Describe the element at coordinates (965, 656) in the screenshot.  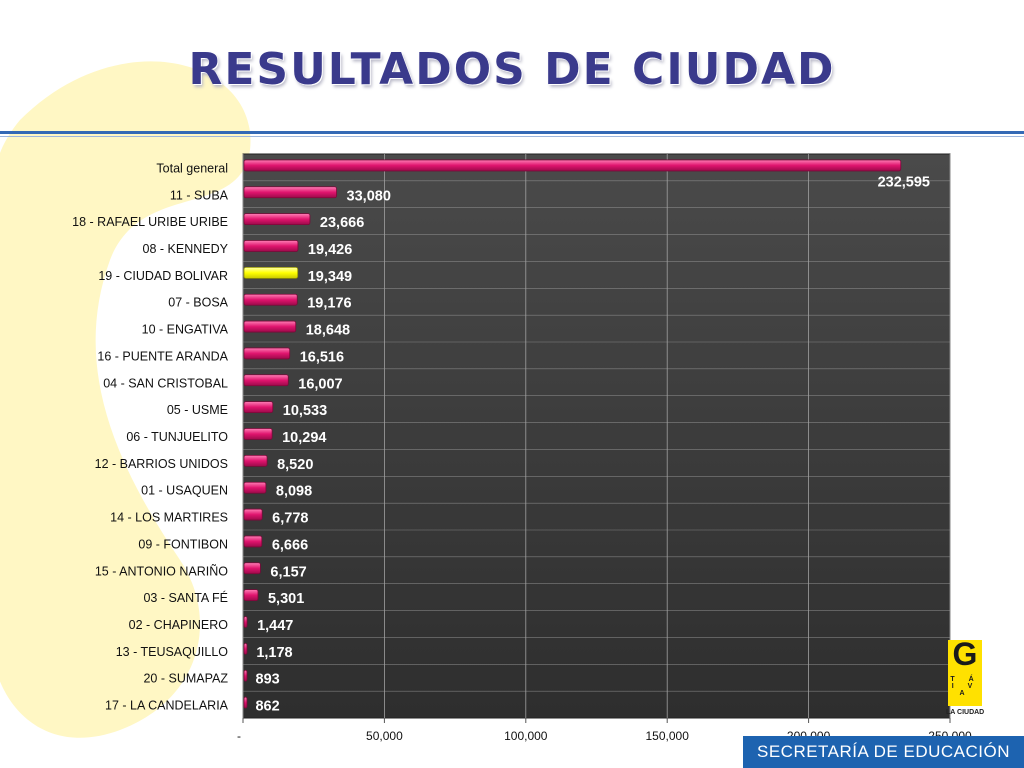
I see `logo-glyph: G` at that location.